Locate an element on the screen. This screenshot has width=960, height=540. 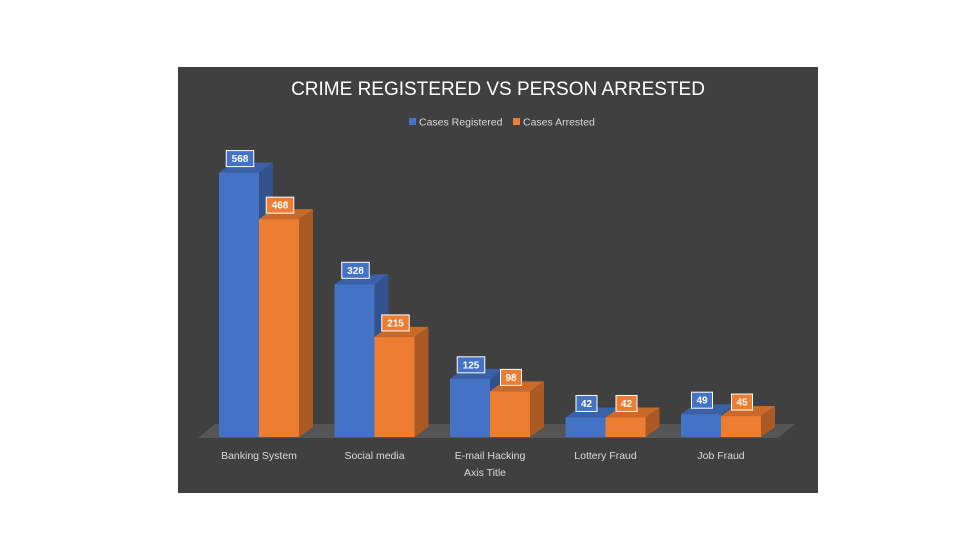
data-label-cases-registered-lottery-fraud: 42 is located at coordinates (586, 403).